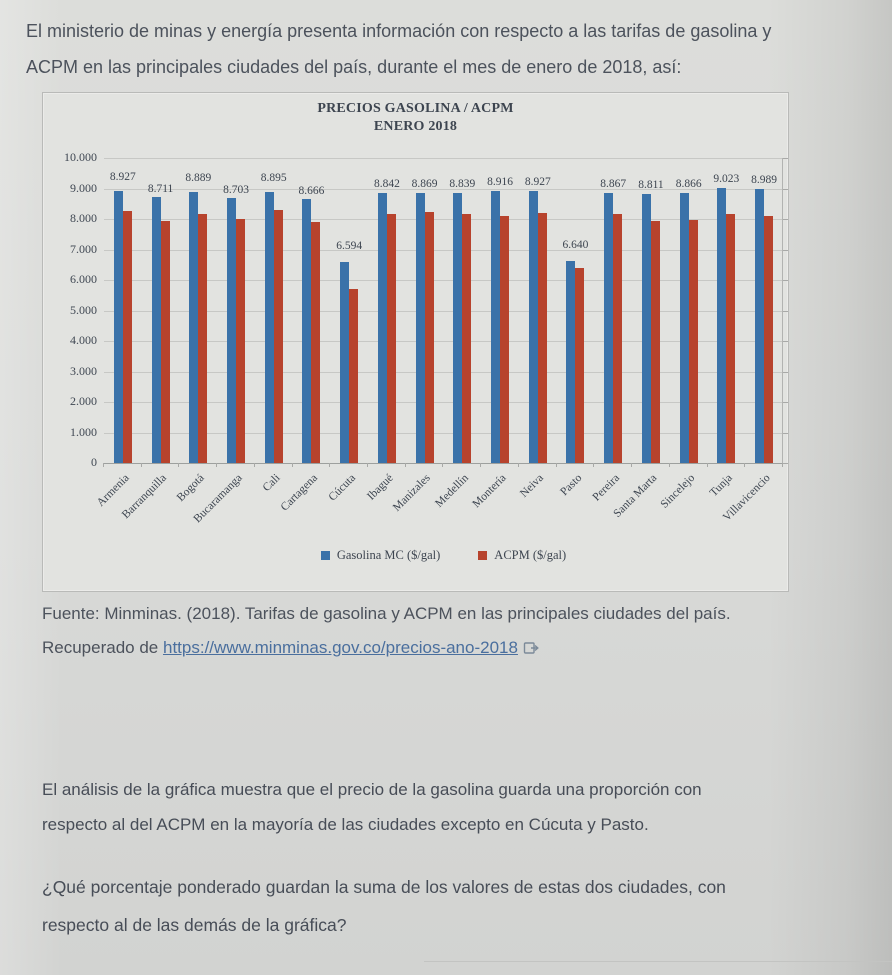  What do you see at coordinates (575, 244) in the screenshot?
I see `bar-value-label: 6.640` at bounding box center [575, 244].